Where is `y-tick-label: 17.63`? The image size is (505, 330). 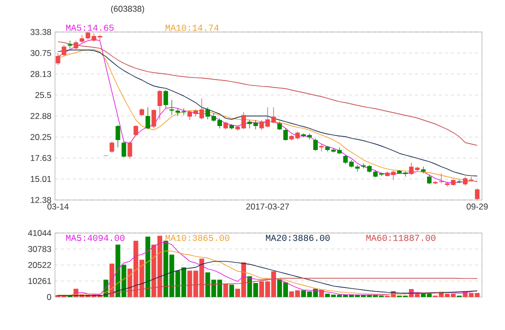
y-tick-label: 17.63 is located at coordinates (41, 158).